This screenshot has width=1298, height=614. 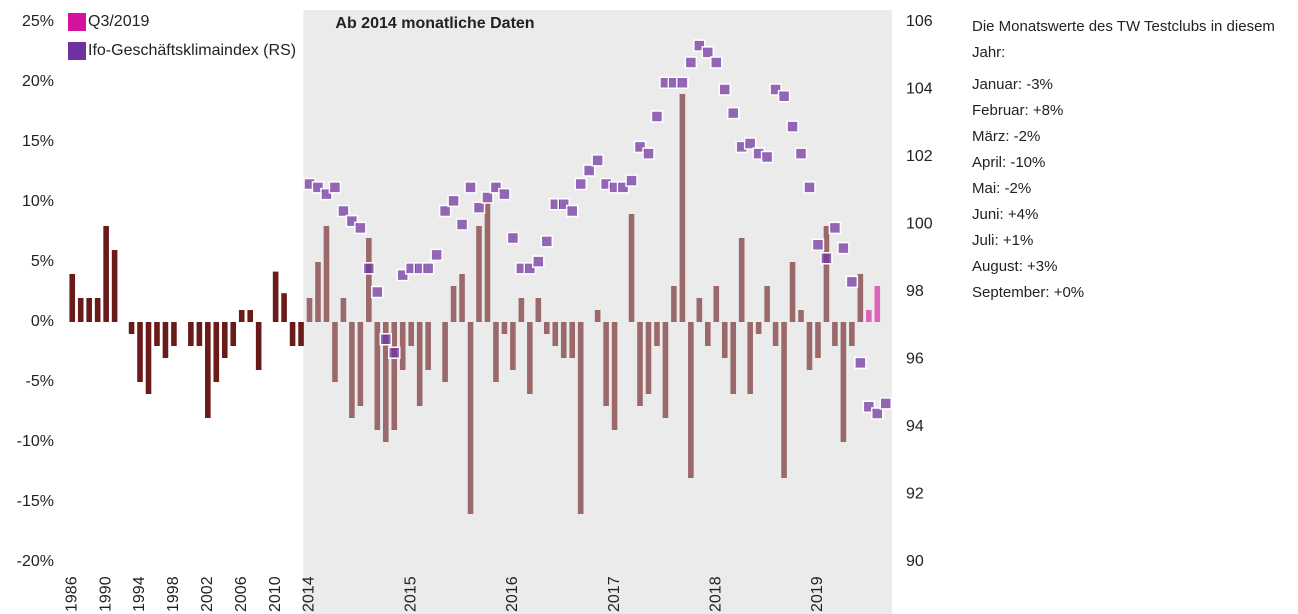 I want to click on y-tick-label: -5%, so click(x=40, y=381).